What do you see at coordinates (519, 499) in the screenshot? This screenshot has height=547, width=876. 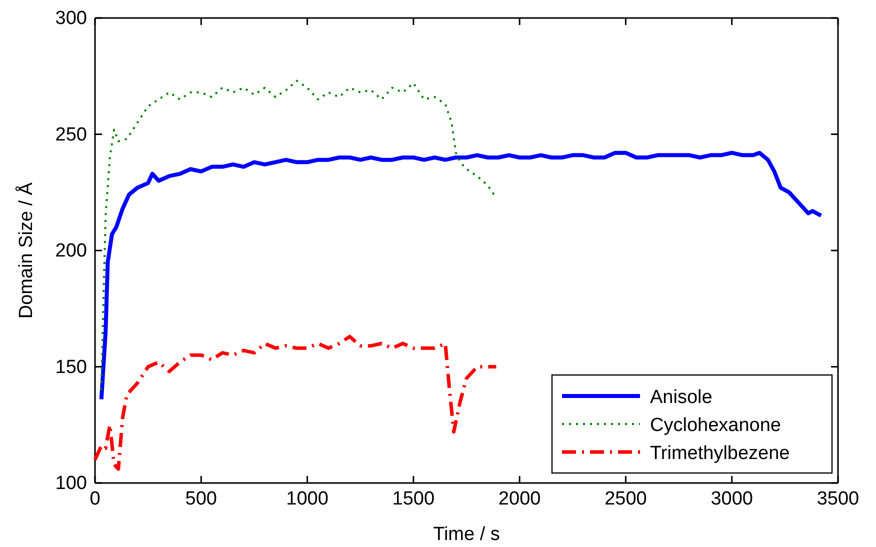 I see `x-tick-label: 2000` at bounding box center [519, 499].